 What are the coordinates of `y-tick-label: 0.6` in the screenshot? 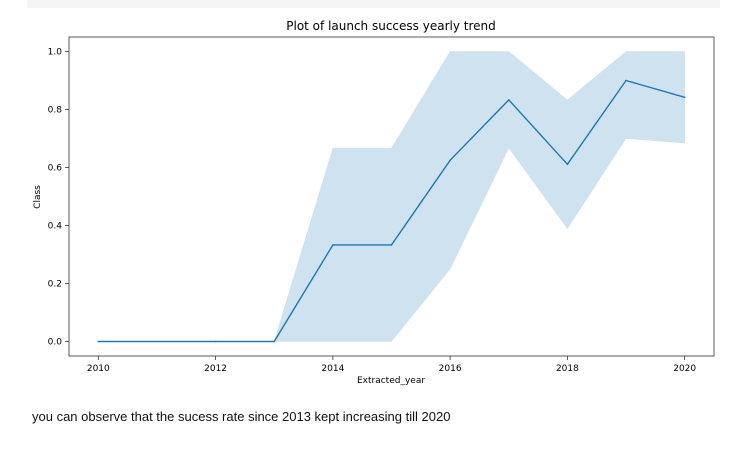 It's located at (55, 169).